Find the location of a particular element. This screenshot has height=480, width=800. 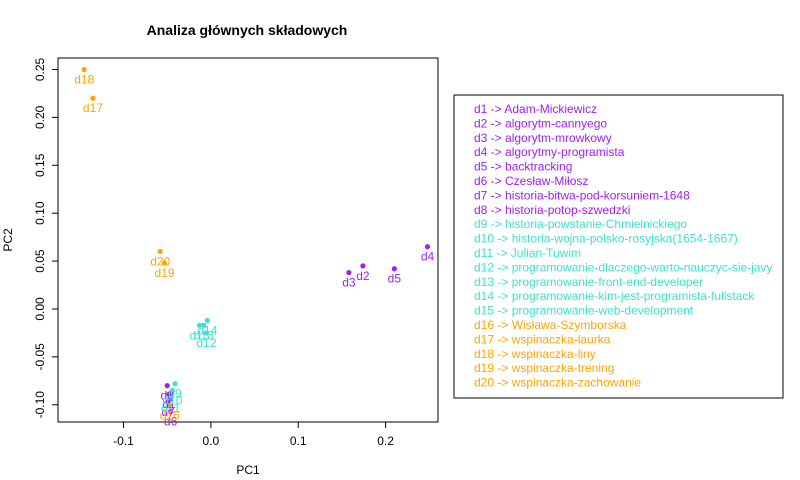

point-label-d12: d12 is located at coordinates (206, 343).